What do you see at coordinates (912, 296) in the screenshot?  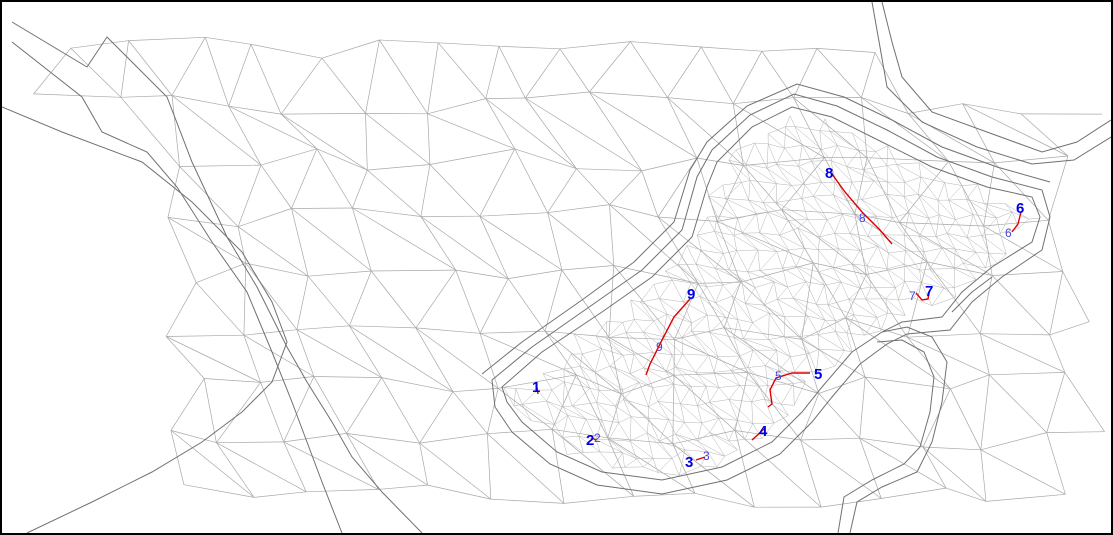 I see `marker-7-end-label: 7` at bounding box center [912, 296].